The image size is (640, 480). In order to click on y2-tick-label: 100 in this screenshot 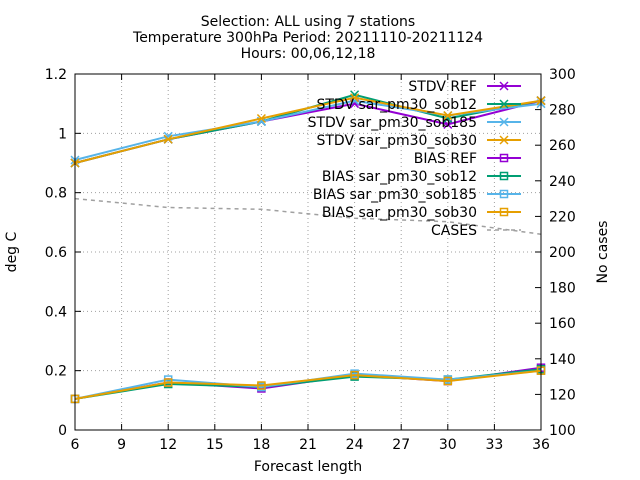, I will do `click(562, 431)`.